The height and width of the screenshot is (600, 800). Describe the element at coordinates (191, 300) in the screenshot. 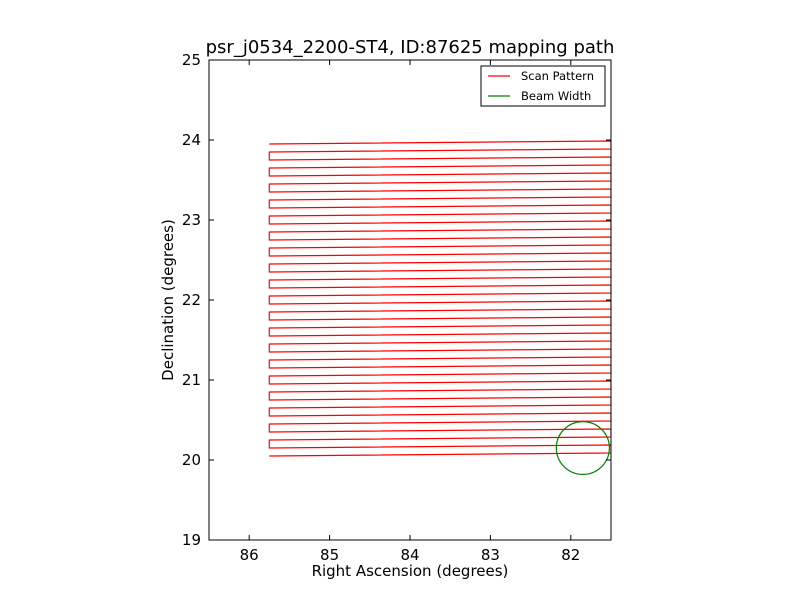

I see `y-tick-label: 22` at that location.